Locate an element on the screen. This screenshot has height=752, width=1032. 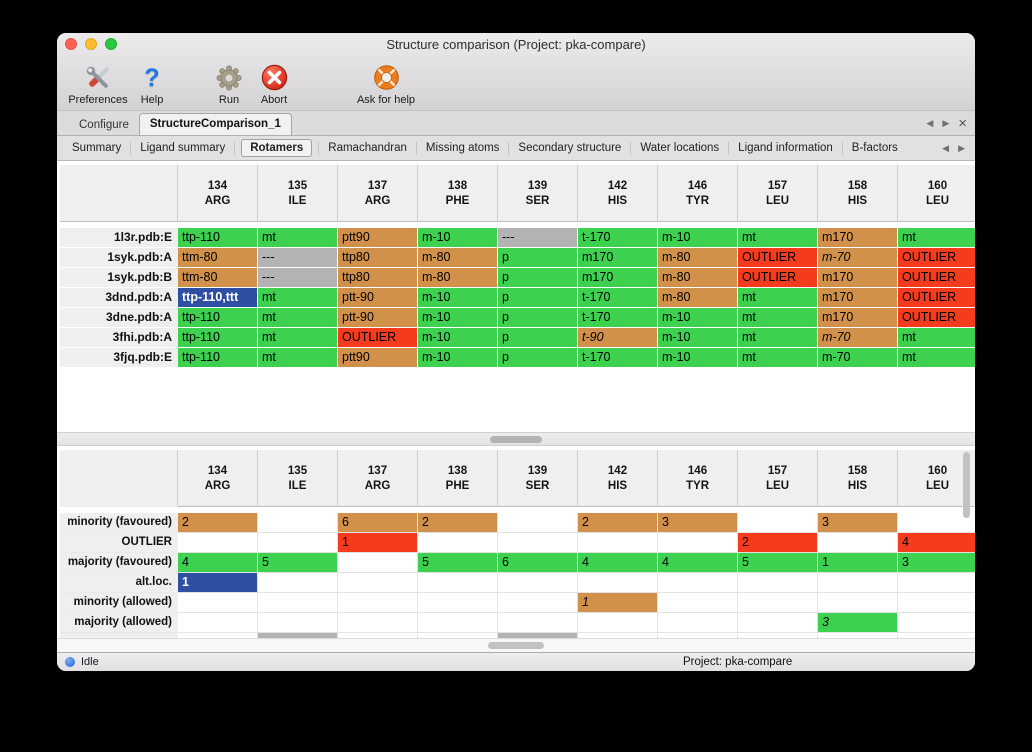
column-header-139: 139 SER is located at coordinates (538, 478).